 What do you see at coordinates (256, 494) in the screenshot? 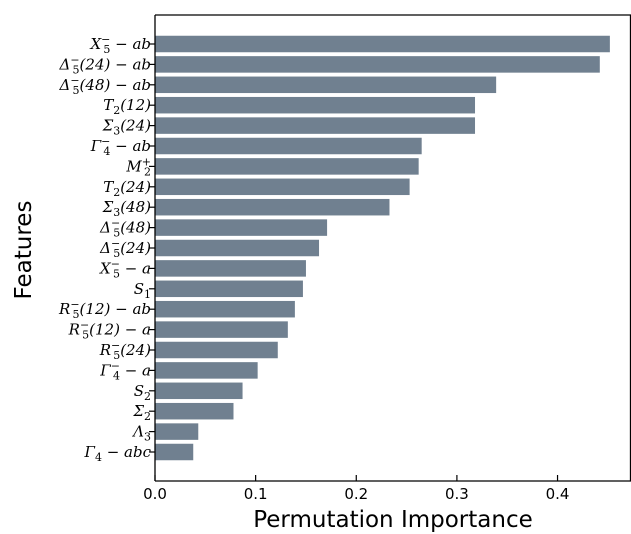
I see `x-tick-label: 0.1` at bounding box center [256, 494].